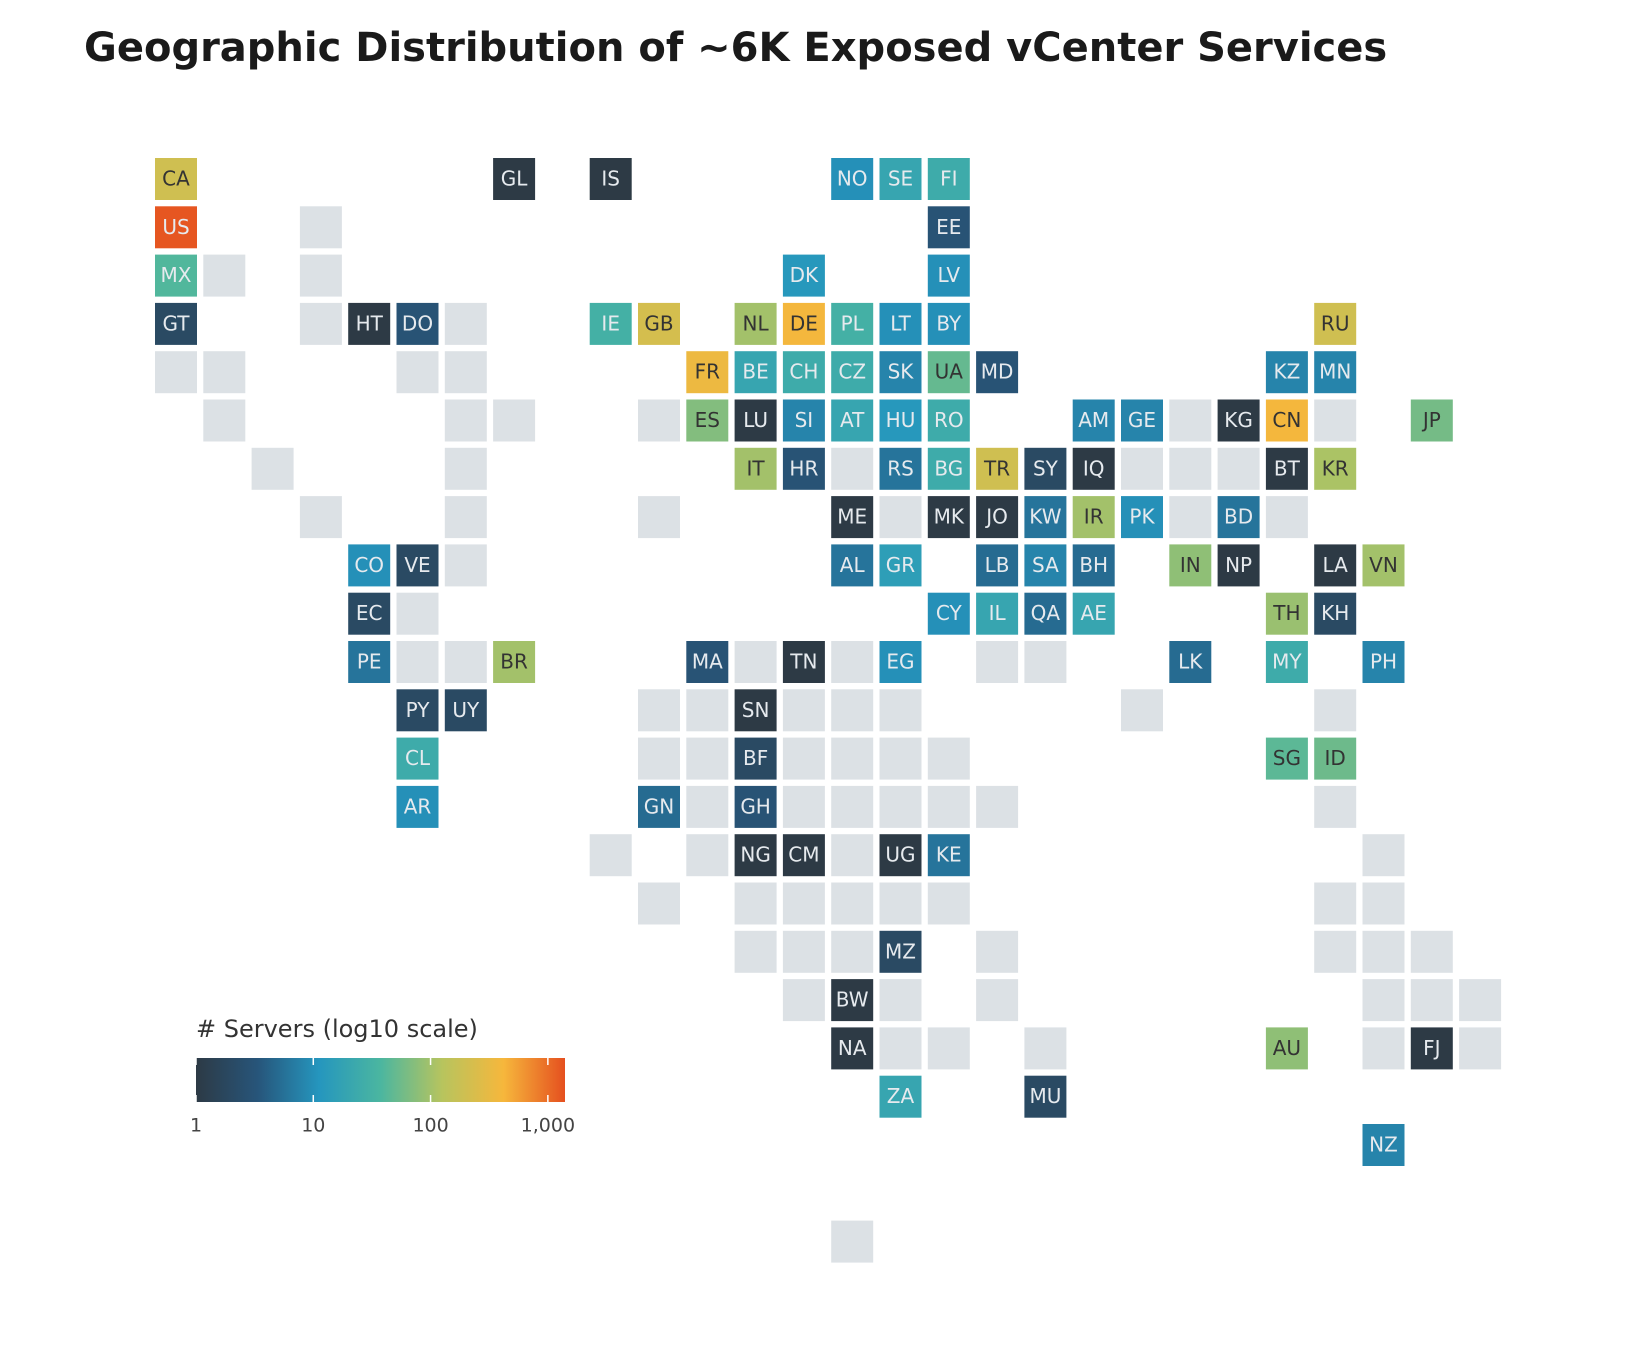 The height and width of the screenshot is (1370, 1630). Describe the element at coordinates (1045, 1096) in the screenshot. I see `country-label: MU` at that location.